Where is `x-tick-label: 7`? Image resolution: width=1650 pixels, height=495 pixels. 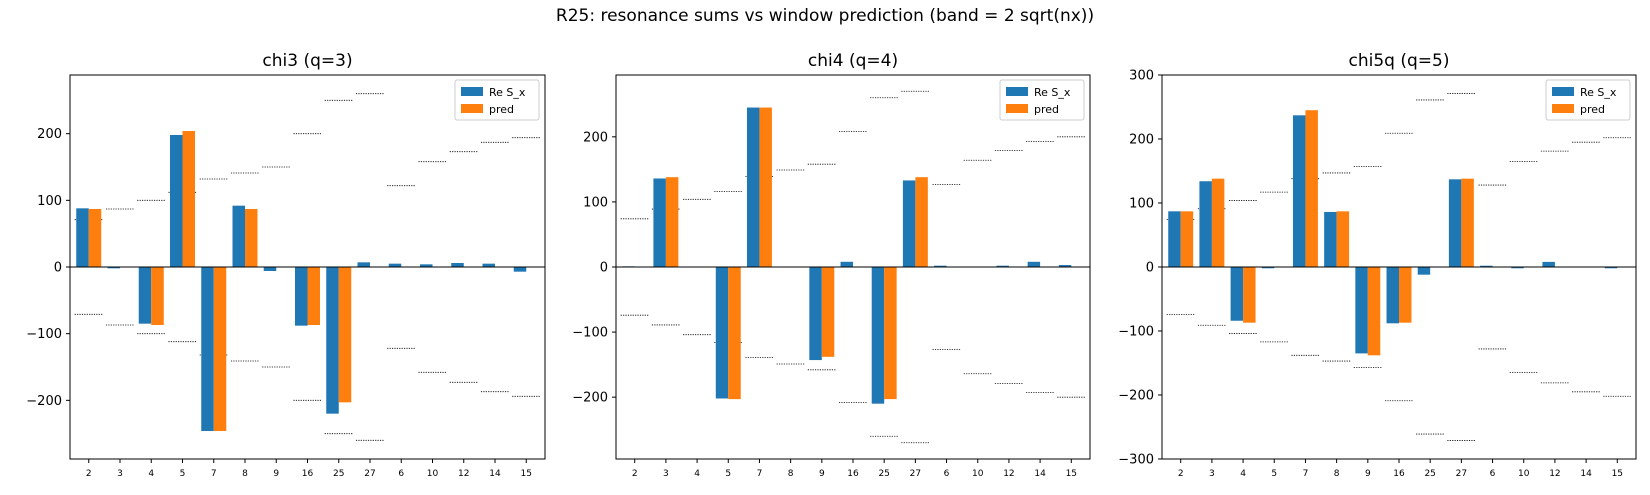
x-tick-label: 7 is located at coordinates (1306, 474).